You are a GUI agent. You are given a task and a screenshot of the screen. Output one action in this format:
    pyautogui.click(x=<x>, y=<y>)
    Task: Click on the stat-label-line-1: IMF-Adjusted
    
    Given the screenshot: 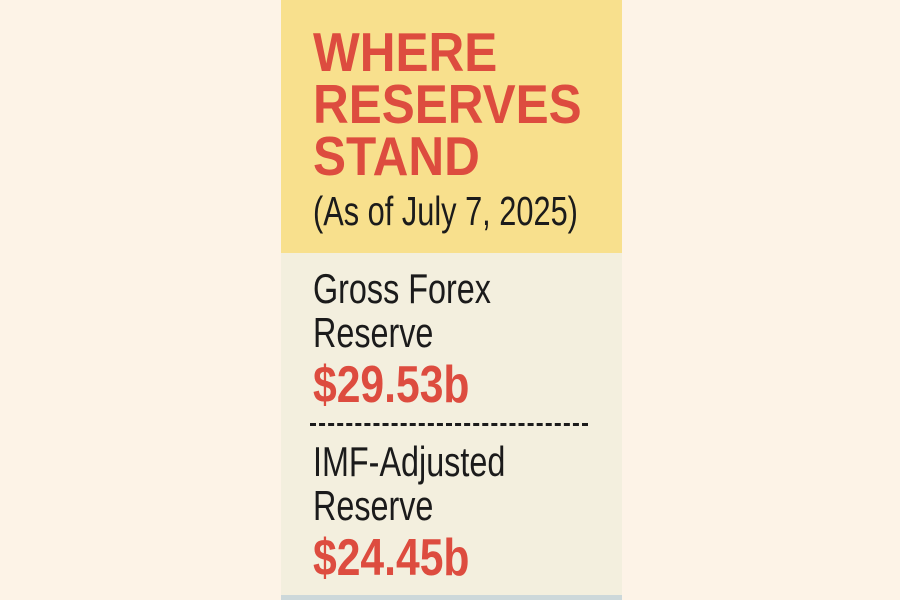 What is the action you would take?
    pyautogui.click(x=409, y=461)
    